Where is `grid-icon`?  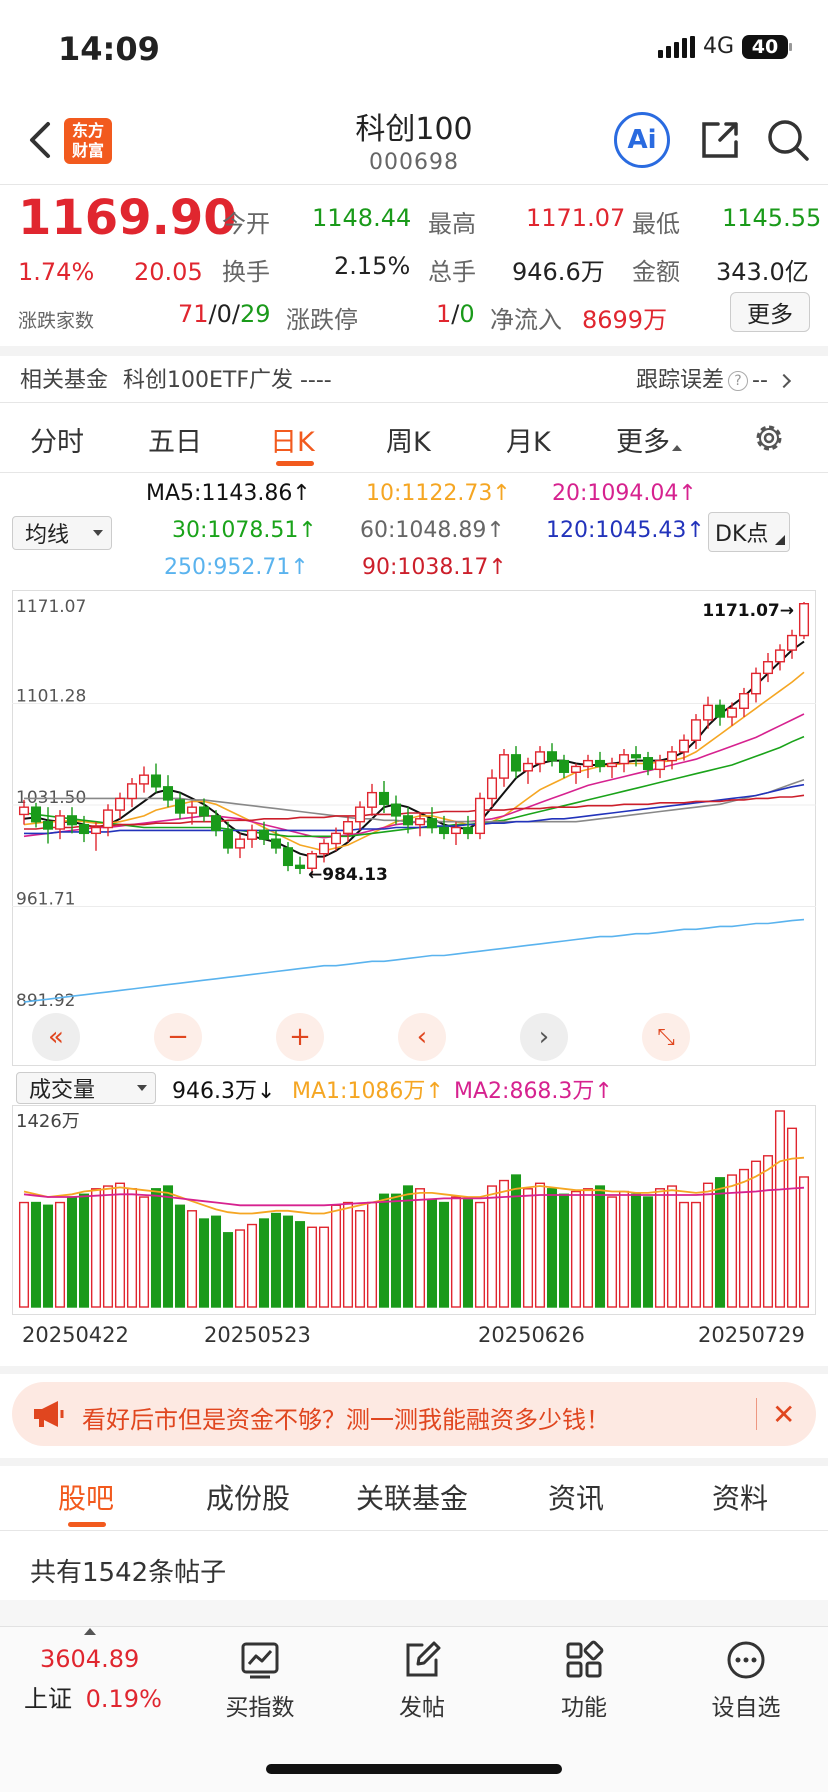 grid-icon is located at coordinates (585, 1659).